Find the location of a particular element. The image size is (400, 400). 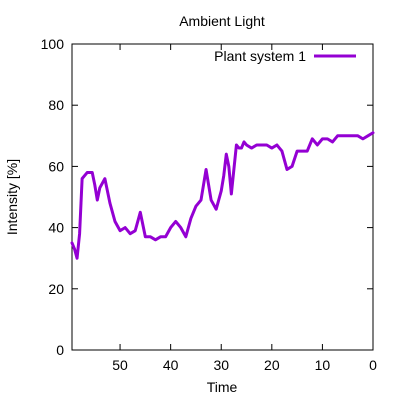

x-tick-label: 20 is located at coordinates (272, 365).